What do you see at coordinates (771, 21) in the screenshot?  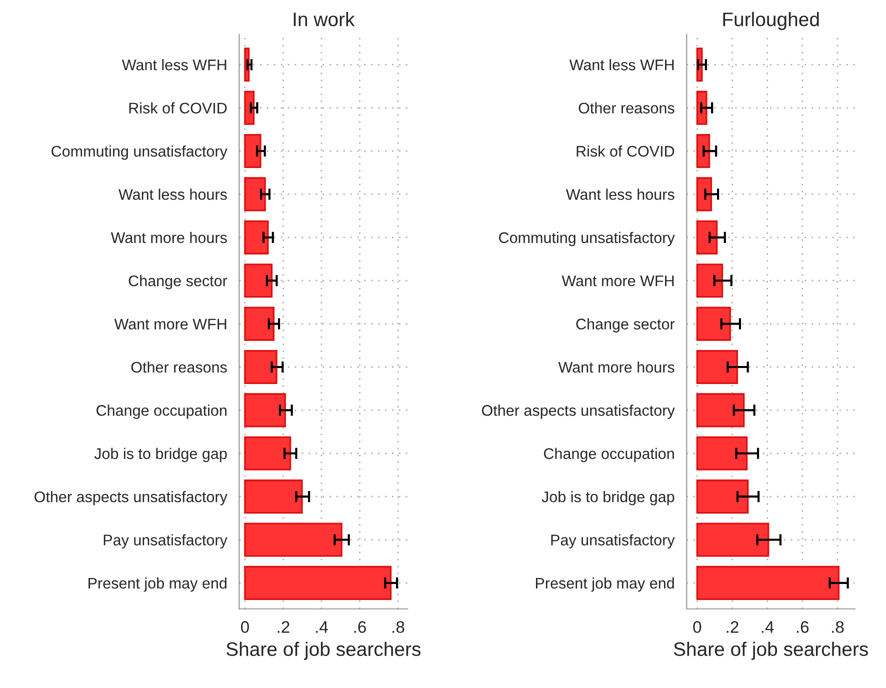 I see `chart-title: Furloughed` at bounding box center [771, 21].